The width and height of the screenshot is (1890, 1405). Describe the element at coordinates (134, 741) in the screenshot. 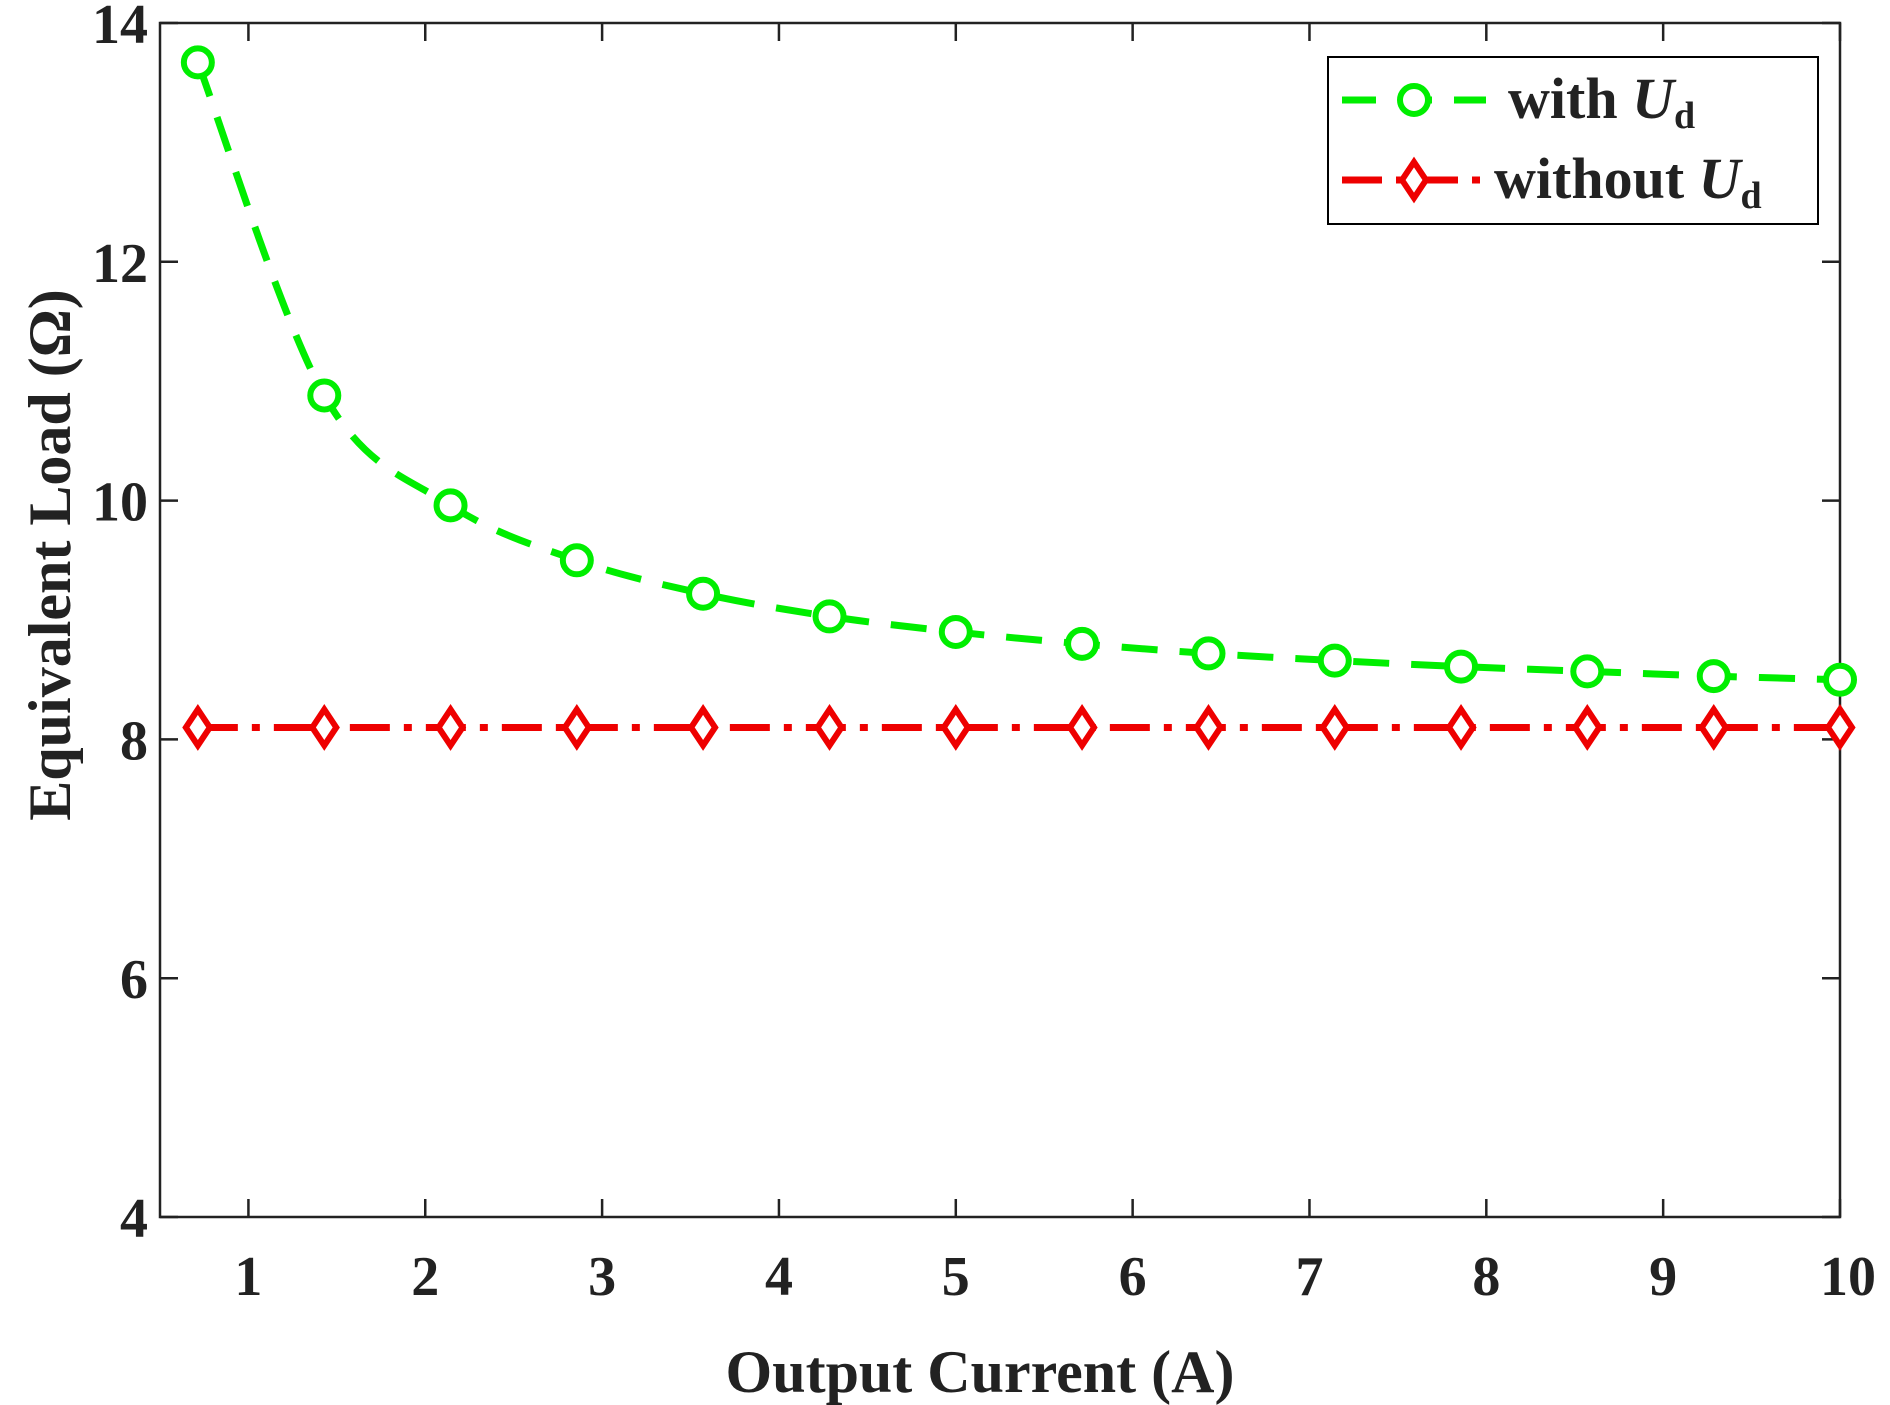

I see `y-tick-label: 8` at that location.